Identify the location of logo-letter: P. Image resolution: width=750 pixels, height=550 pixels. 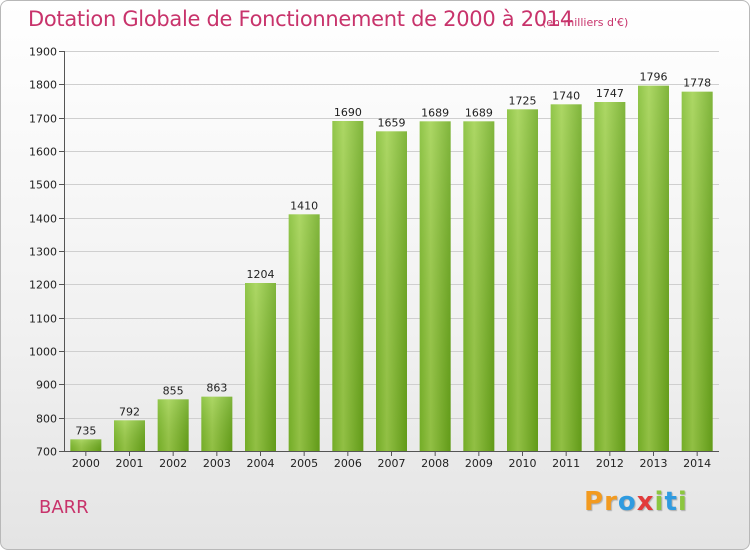
(594, 502).